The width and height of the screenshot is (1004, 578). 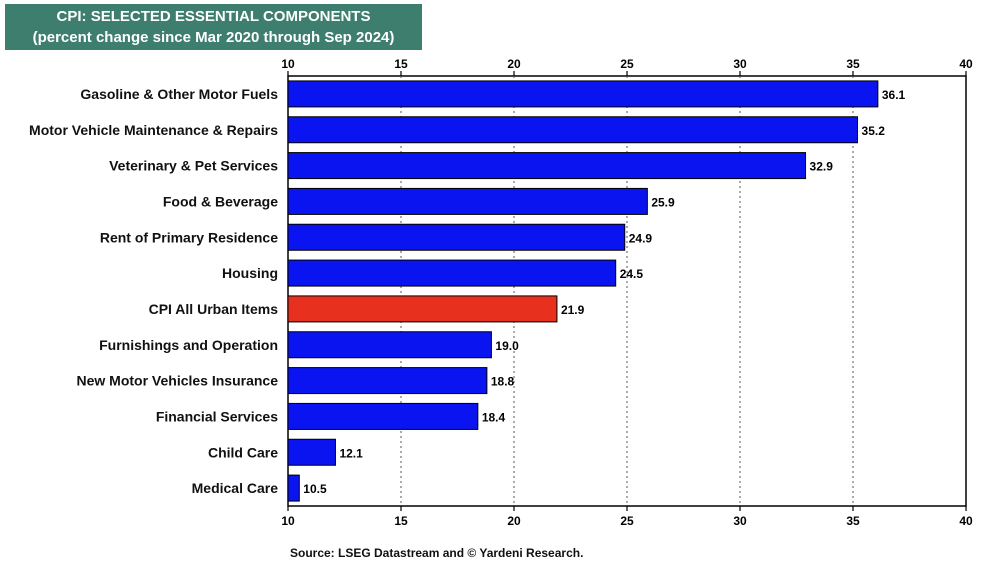 What do you see at coordinates (243, 452) in the screenshot?
I see `category-label: Child Care` at bounding box center [243, 452].